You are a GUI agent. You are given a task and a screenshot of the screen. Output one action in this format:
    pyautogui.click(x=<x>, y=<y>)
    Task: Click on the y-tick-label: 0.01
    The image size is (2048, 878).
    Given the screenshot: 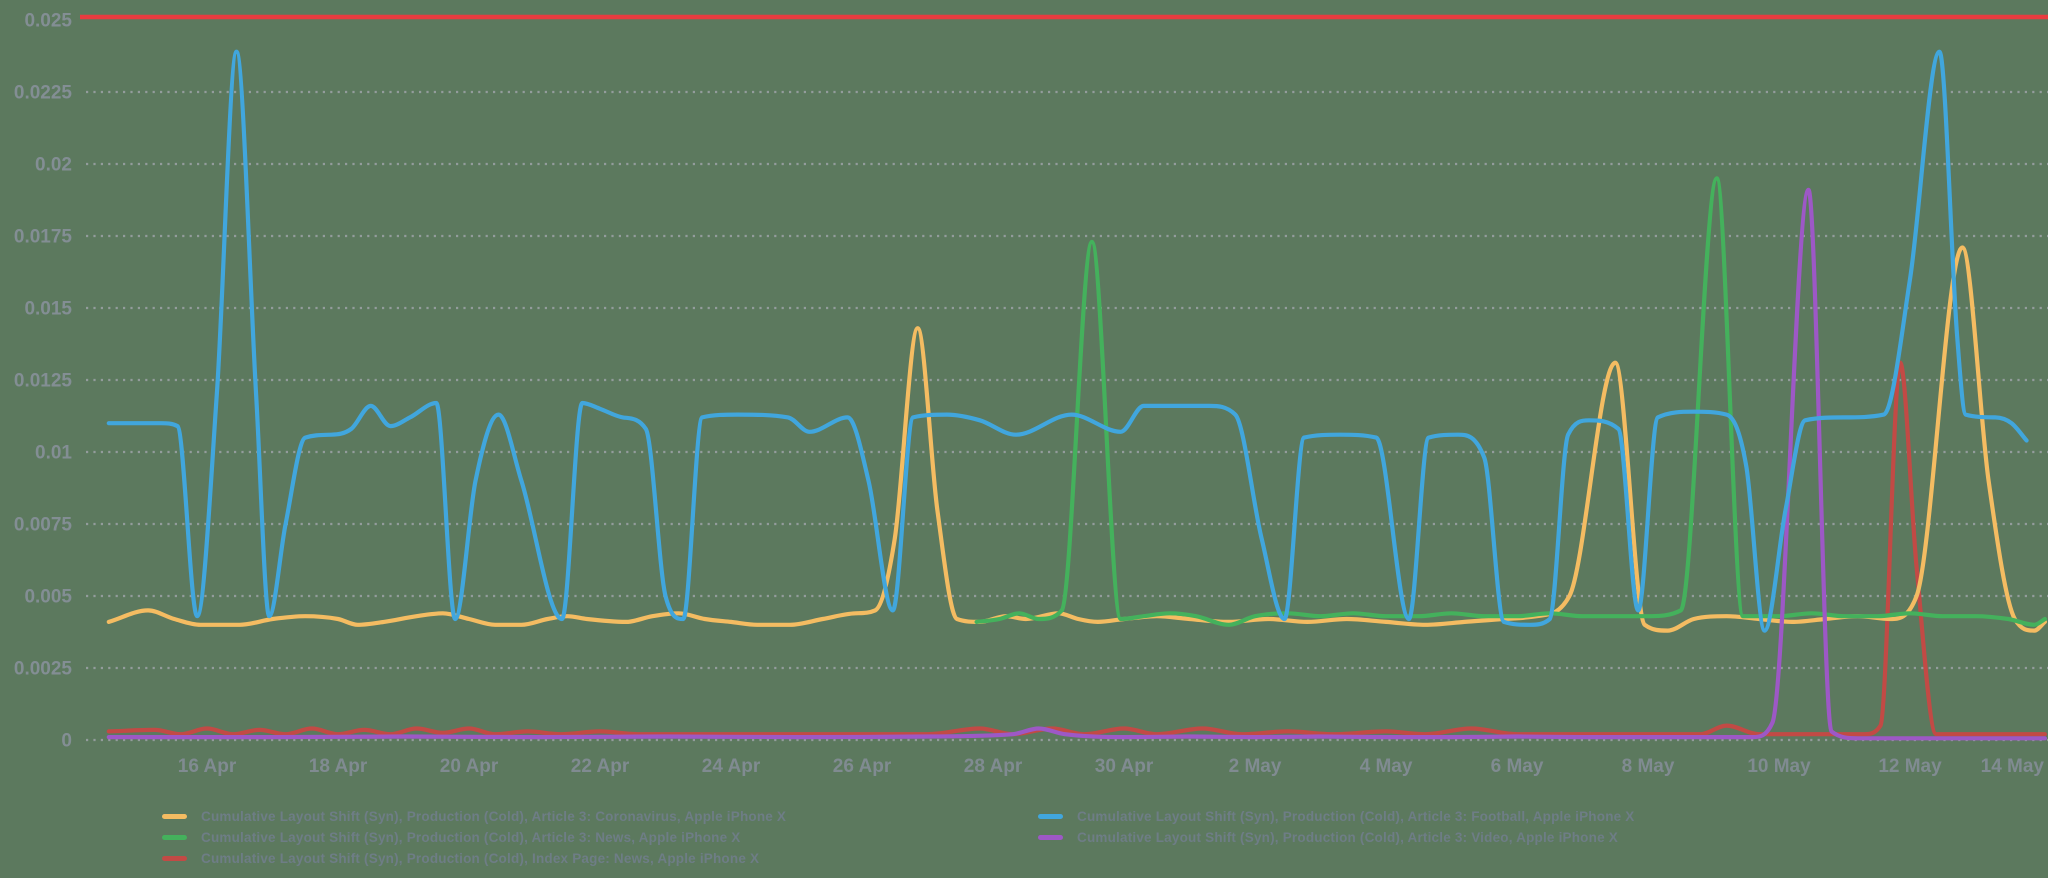 What is the action you would take?
    pyautogui.click(x=53, y=453)
    